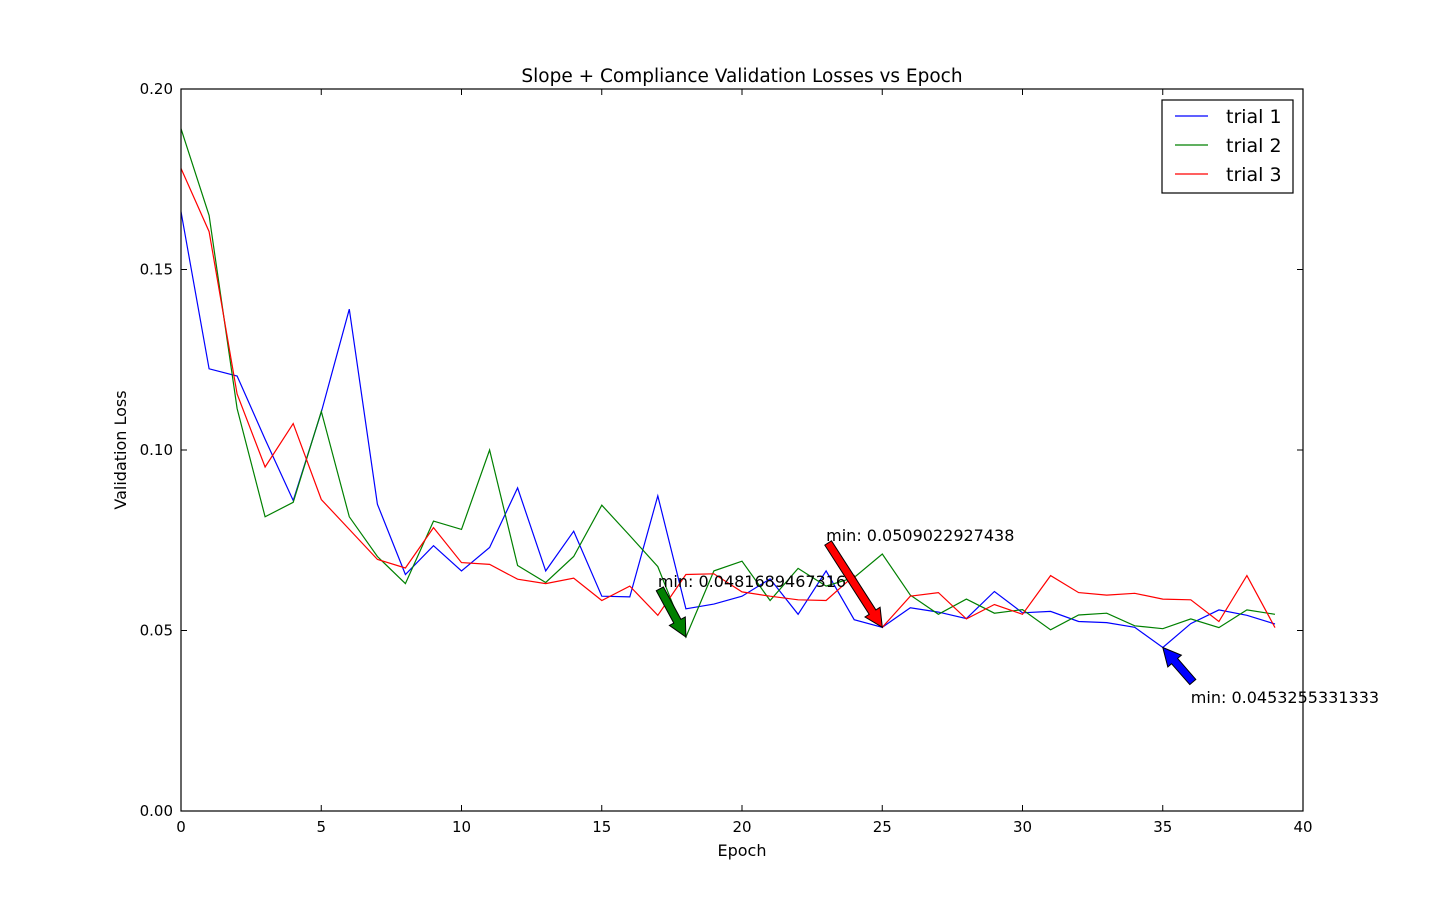 Image resolution: width=1447 pixels, height=901 pixels. I want to click on legend: trial 1 trial 2 trial 3, so click(1227, 146).